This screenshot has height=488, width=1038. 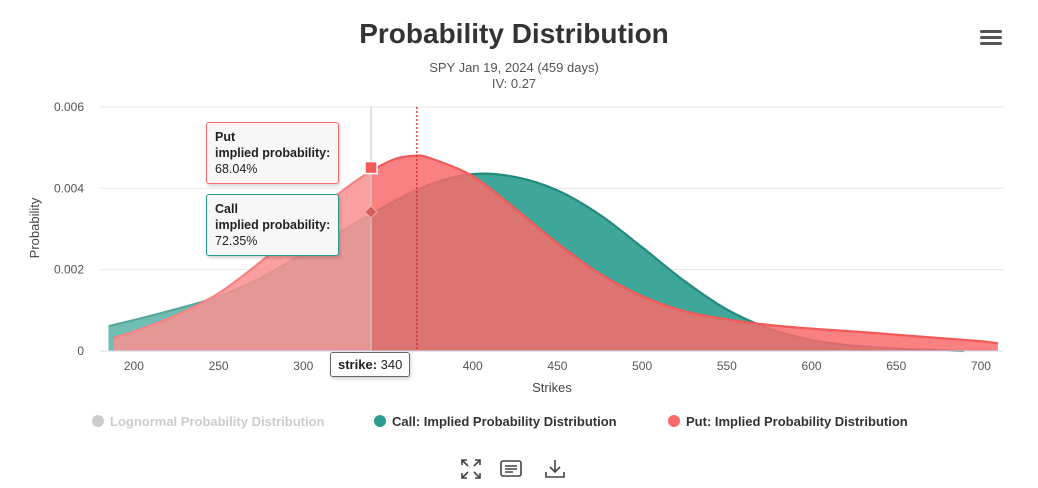 I want to click on call-tooltip: Call implied probability: 72.35%, so click(x=273, y=225).